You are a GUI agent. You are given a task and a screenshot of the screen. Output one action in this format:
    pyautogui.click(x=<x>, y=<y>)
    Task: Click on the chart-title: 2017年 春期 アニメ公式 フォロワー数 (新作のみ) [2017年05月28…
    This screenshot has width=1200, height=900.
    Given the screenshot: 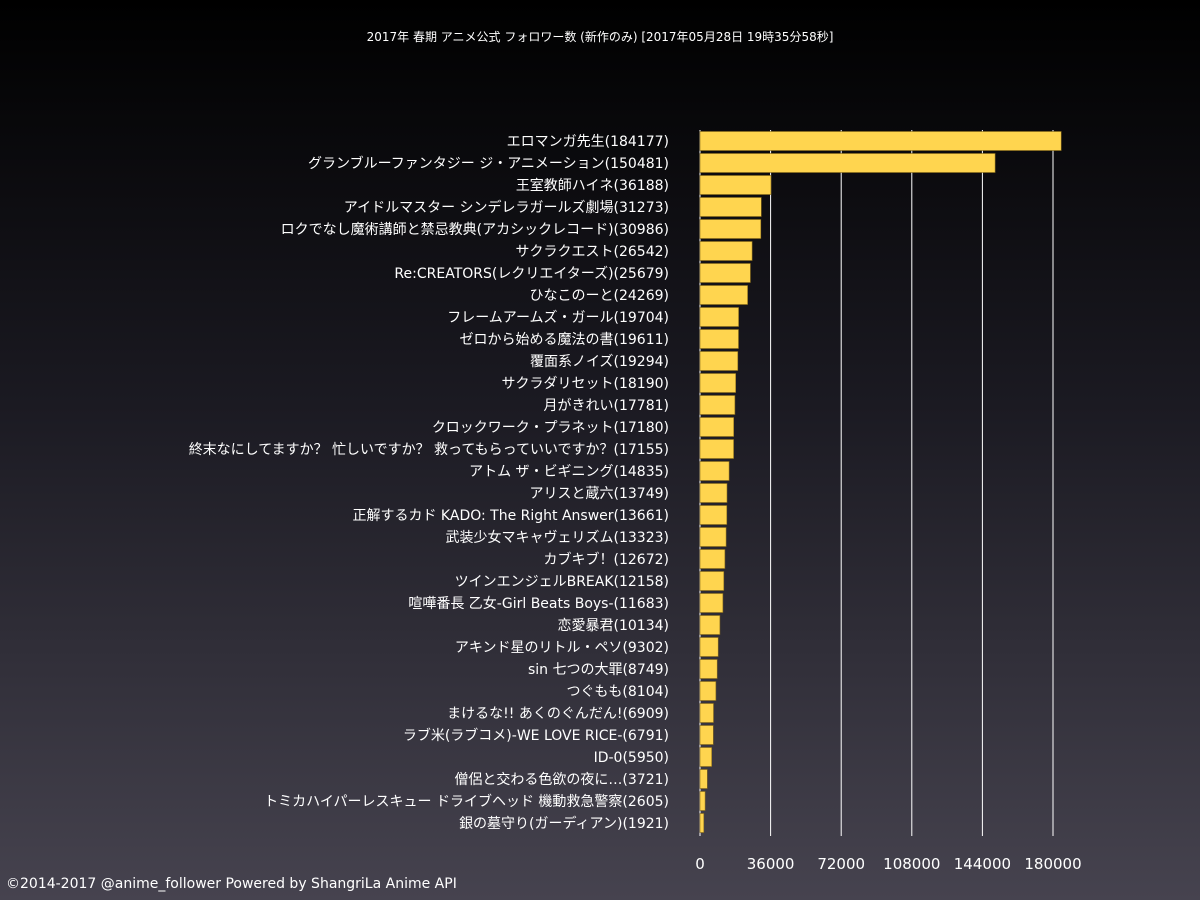 What is the action you would take?
    pyautogui.click(x=600, y=37)
    